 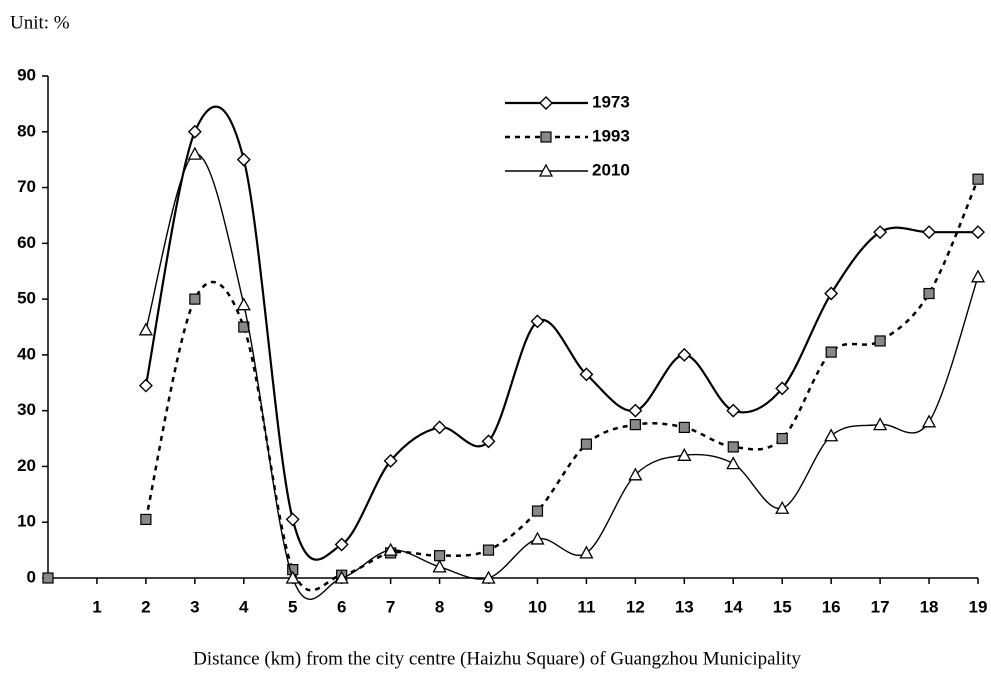 I want to click on x-tick-label: 16, so click(x=831, y=606).